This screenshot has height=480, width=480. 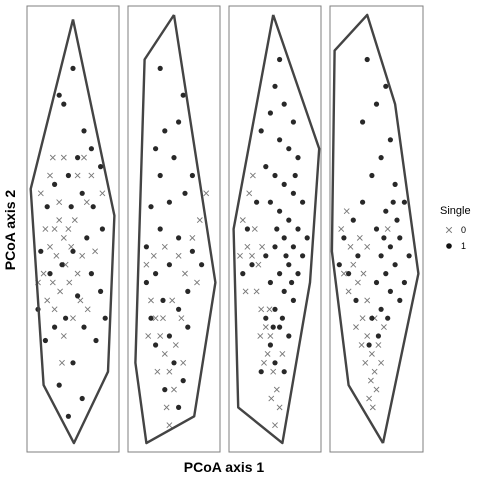 What do you see at coordinates (463, 230) in the screenshot?
I see `legend-label-0: 0` at bounding box center [463, 230].